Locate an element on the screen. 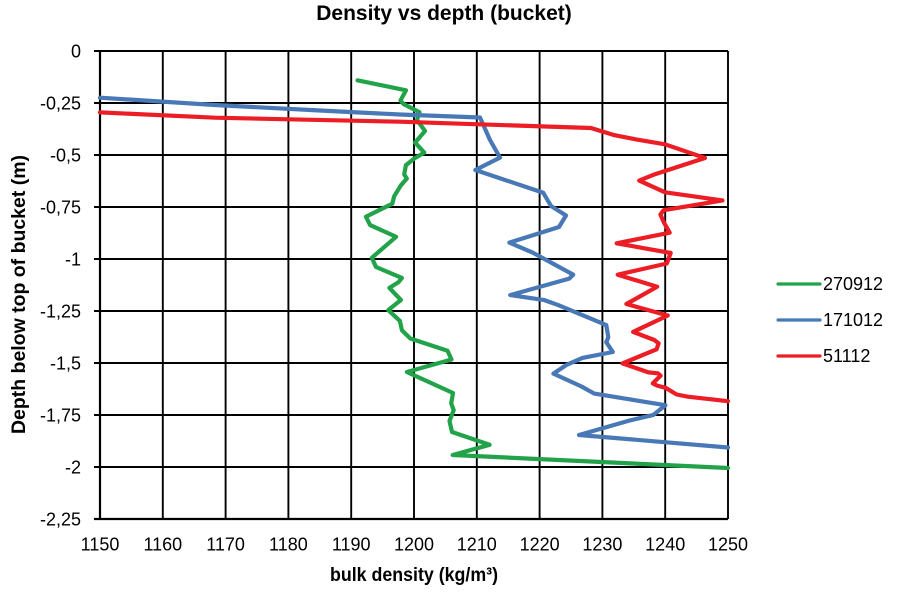 The width and height of the screenshot is (899, 597). svg-text: 171012 is located at coordinates (853, 320).